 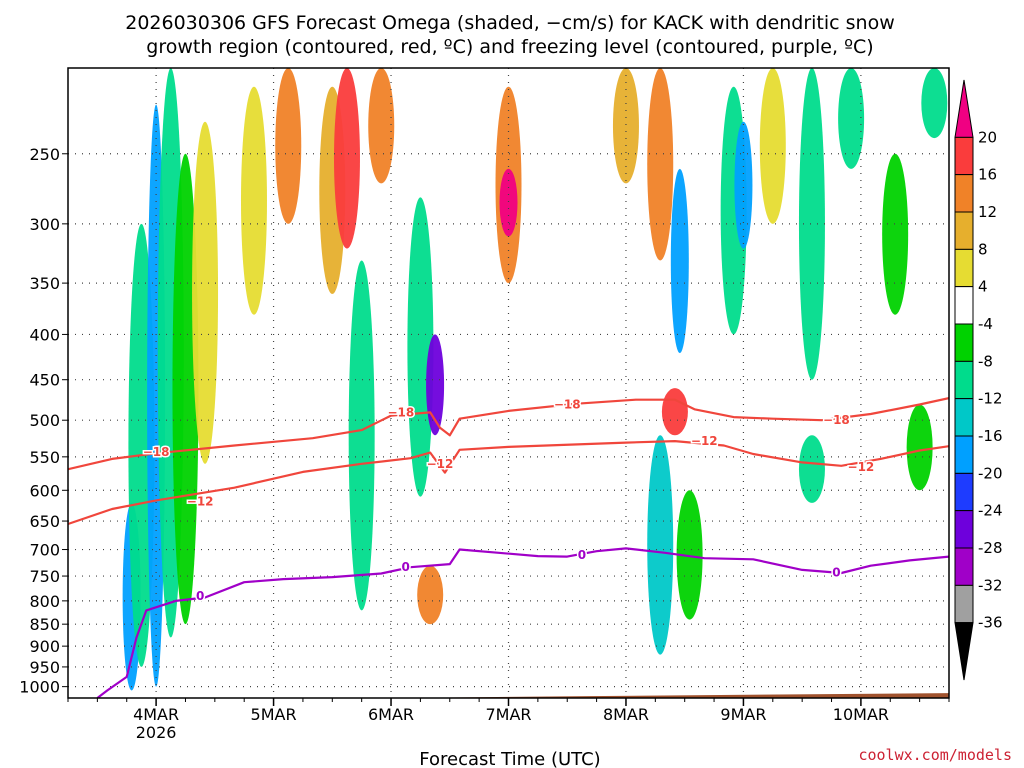 What do you see at coordinates (44, 154) in the screenshot?
I see `y-tick-label: 250` at bounding box center [44, 154].